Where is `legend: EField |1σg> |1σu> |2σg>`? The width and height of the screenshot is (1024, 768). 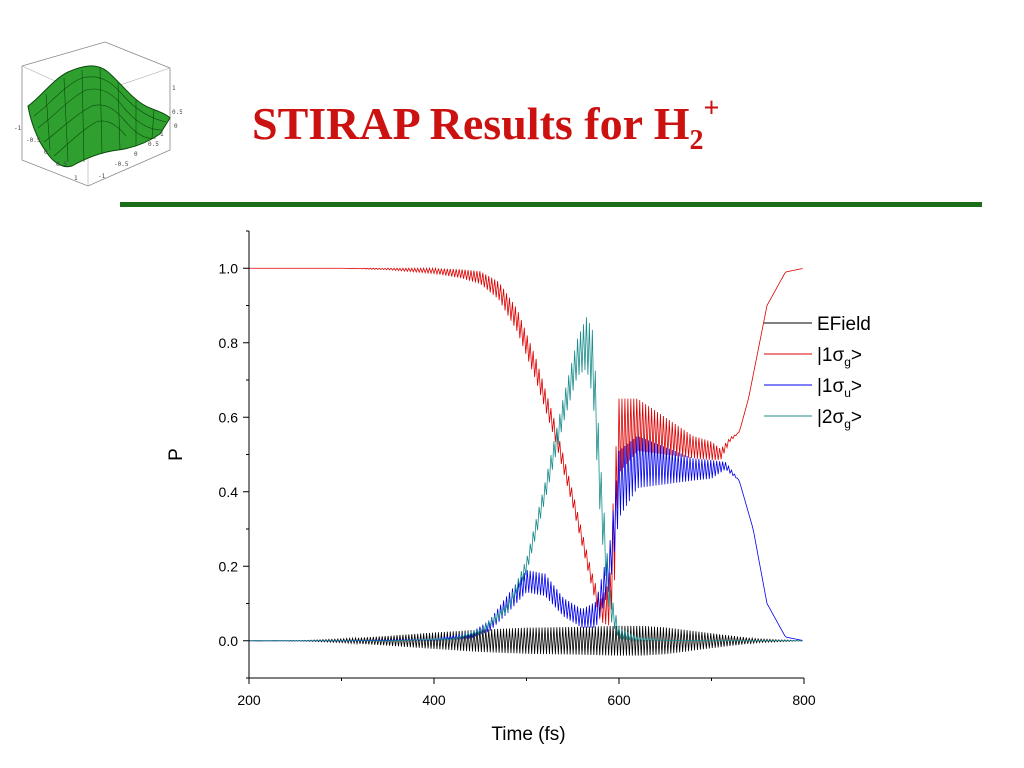 legend: EField |1σg> |1σu> |2σg> is located at coordinates (817, 372).